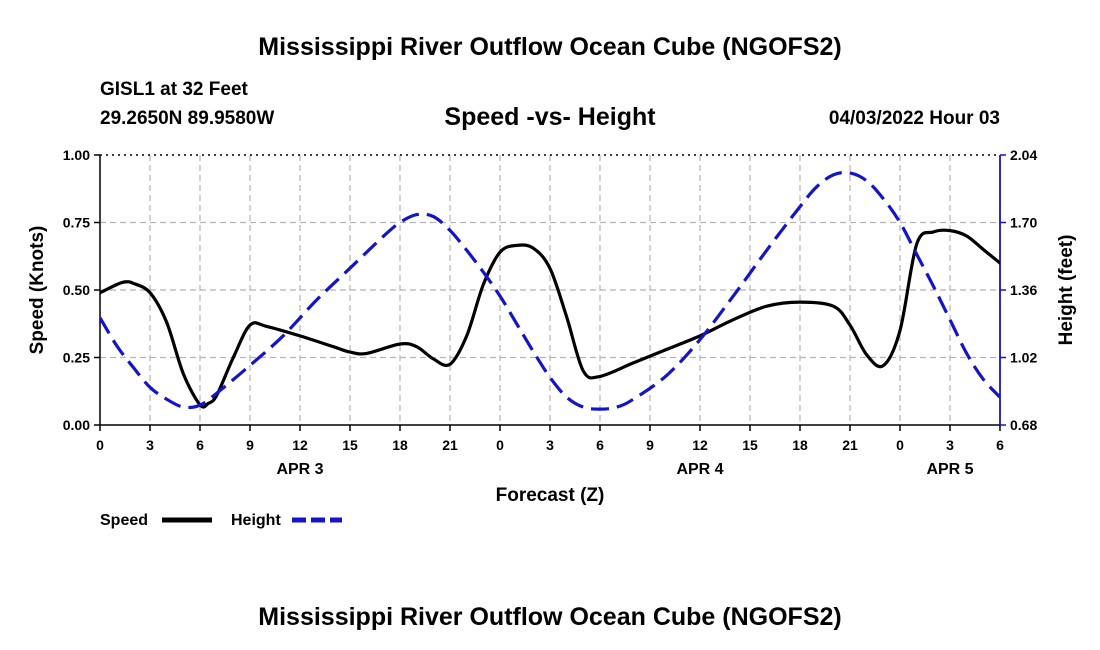 This screenshot has width=1100, height=650. What do you see at coordinates (550, 495) in the screenshot?
I see `x-axis-title: Forecast (Z)` at bounding box center [550, 495].